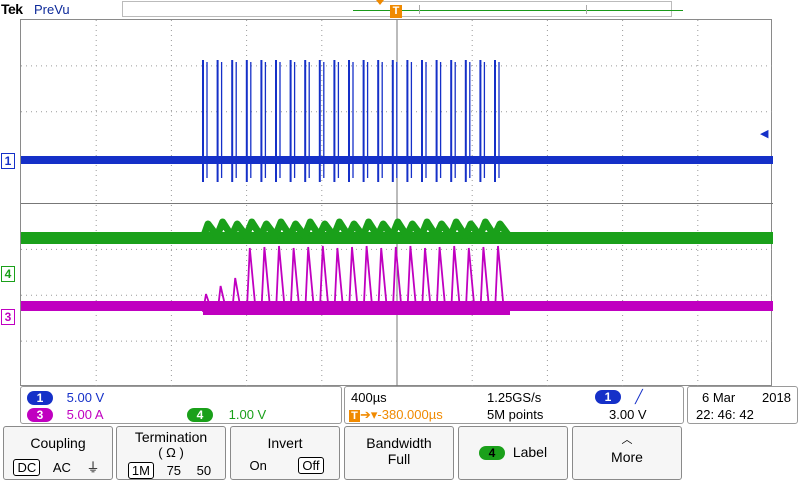 This screenshot has width=800, height=480. I want to click on invert-title: Invert, so click(285, 443).